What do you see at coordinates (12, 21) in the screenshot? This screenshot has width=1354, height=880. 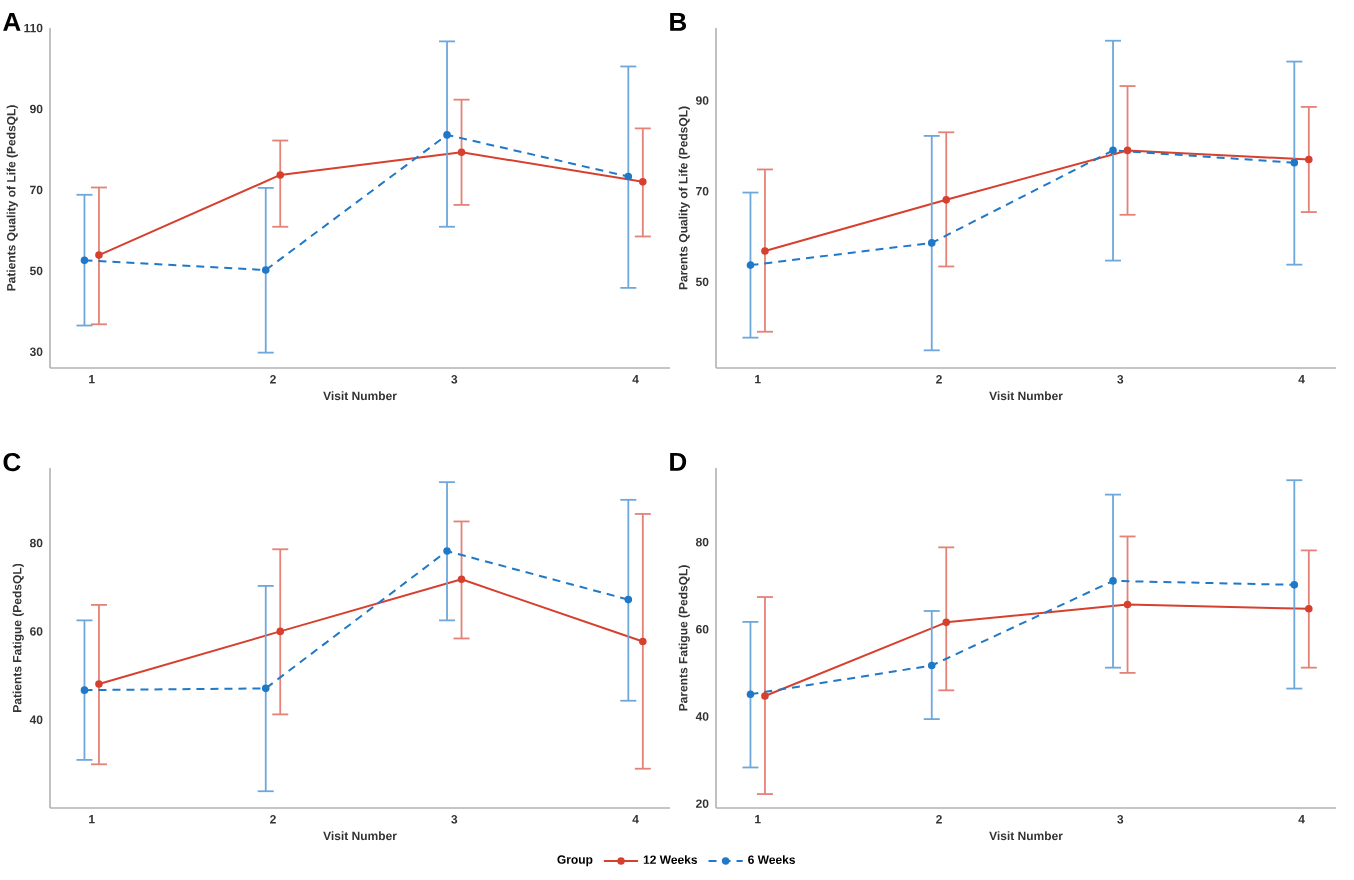 I see `chart-title: A` at bounding box center [12, 21].